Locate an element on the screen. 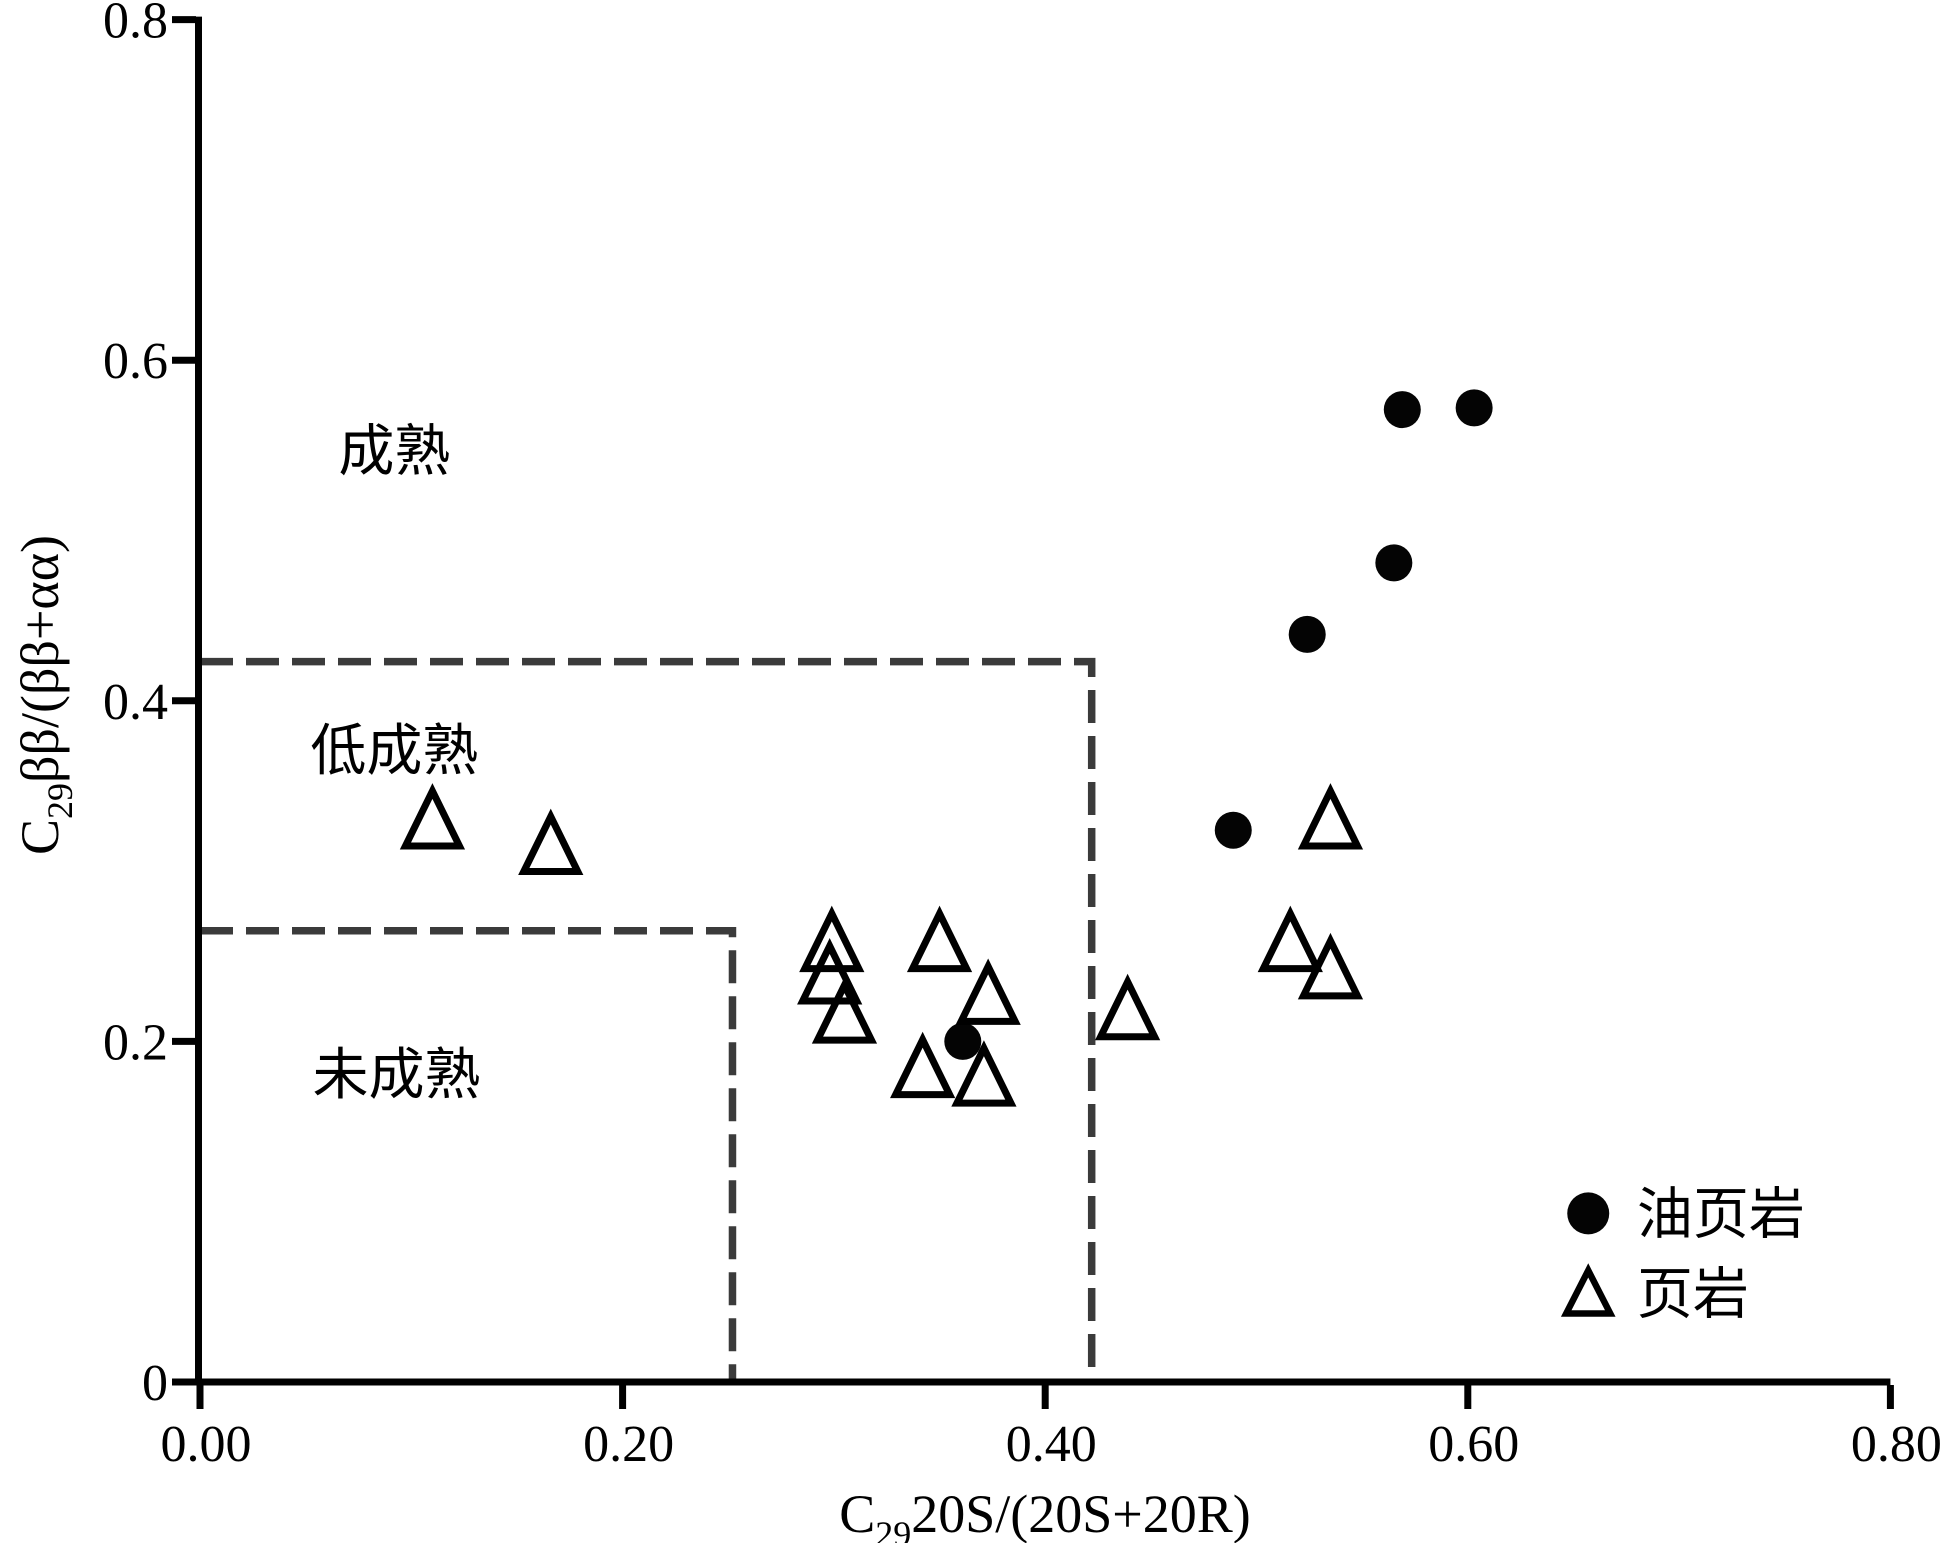 The width and height of the screenshot is (1954, 1543). legend-marker-shale is located at coordinates (1588, 1290).